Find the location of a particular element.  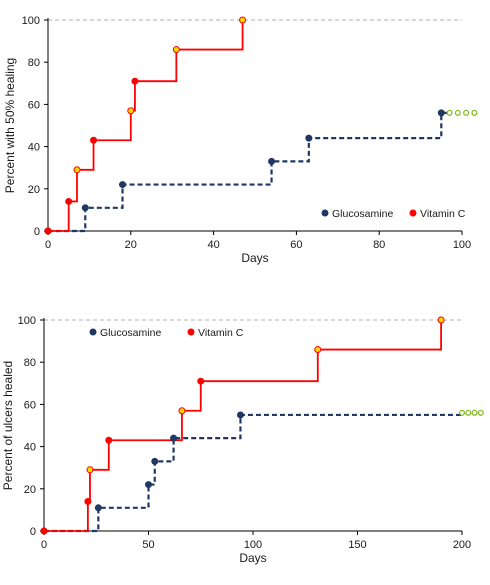

x-tick-label: 60 is located at coordinates (296, 245).